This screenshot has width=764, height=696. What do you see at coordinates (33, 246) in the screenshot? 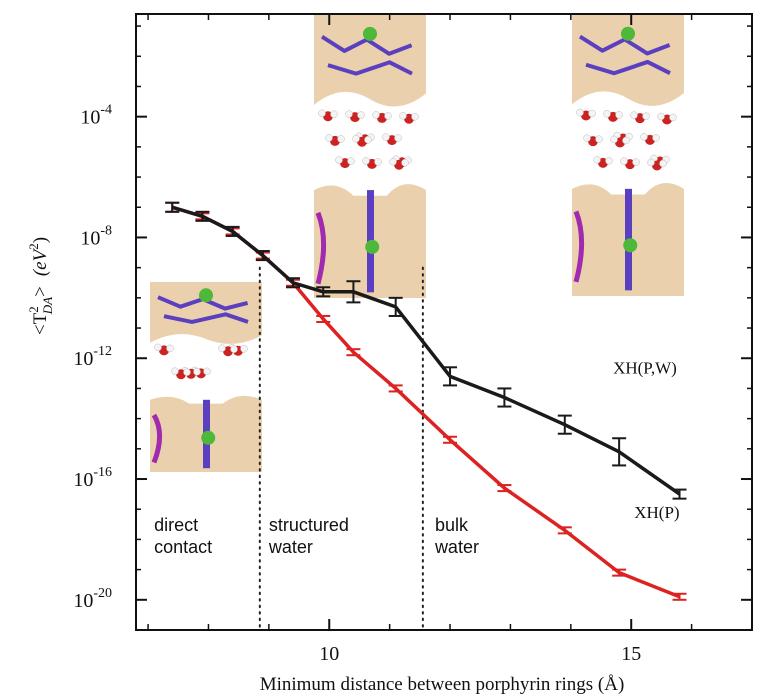
I see `y-label-unit-sup: 2` at bounding box center [33, 246].